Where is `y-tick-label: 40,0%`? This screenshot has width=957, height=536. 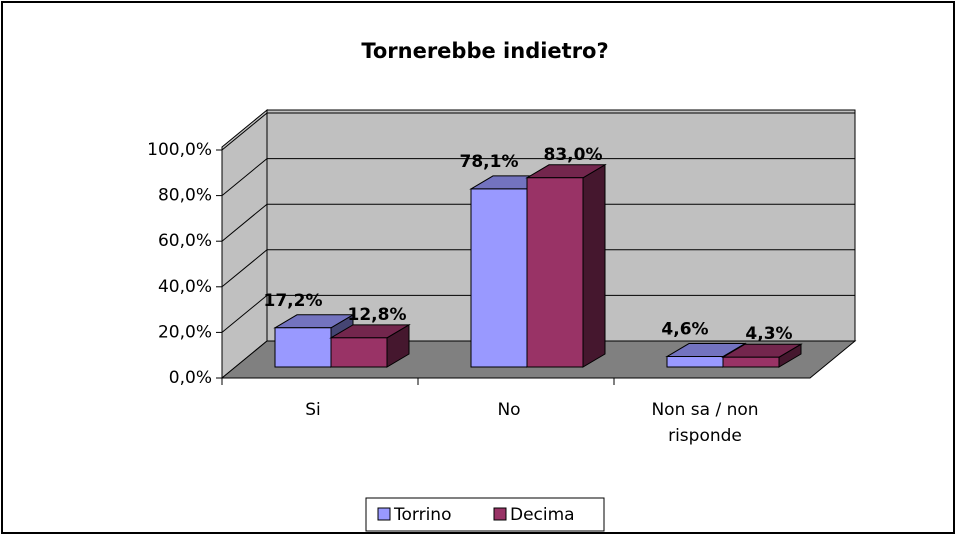 y-tick-label: 40,0% is located at coordinates (185, 287).